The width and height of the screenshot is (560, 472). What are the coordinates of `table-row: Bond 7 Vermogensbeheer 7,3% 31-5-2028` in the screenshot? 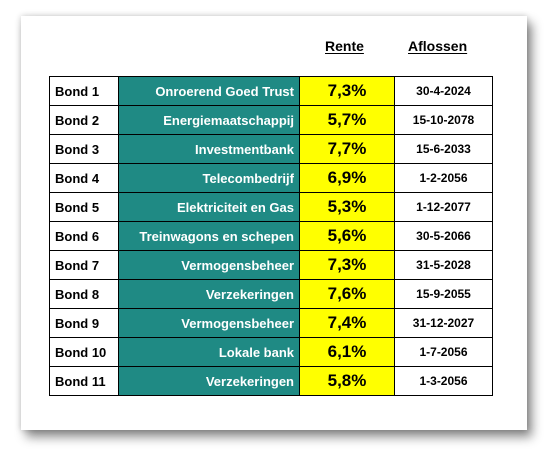 It's located at (271, 265).